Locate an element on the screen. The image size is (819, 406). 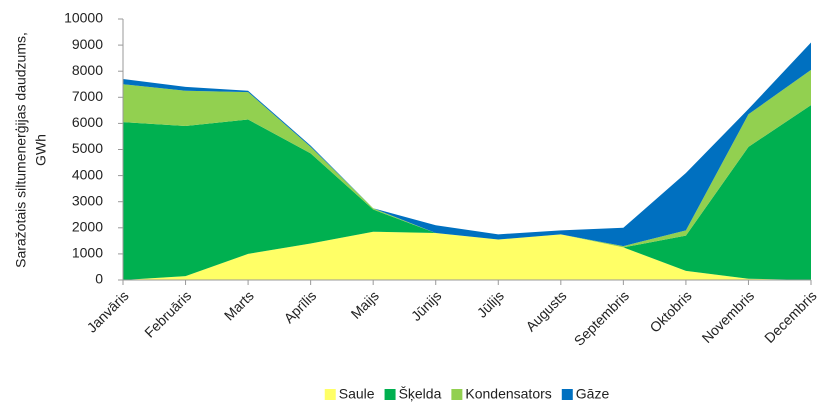
x-tick-label: Aprīlis is located at coordinates (300, 306).